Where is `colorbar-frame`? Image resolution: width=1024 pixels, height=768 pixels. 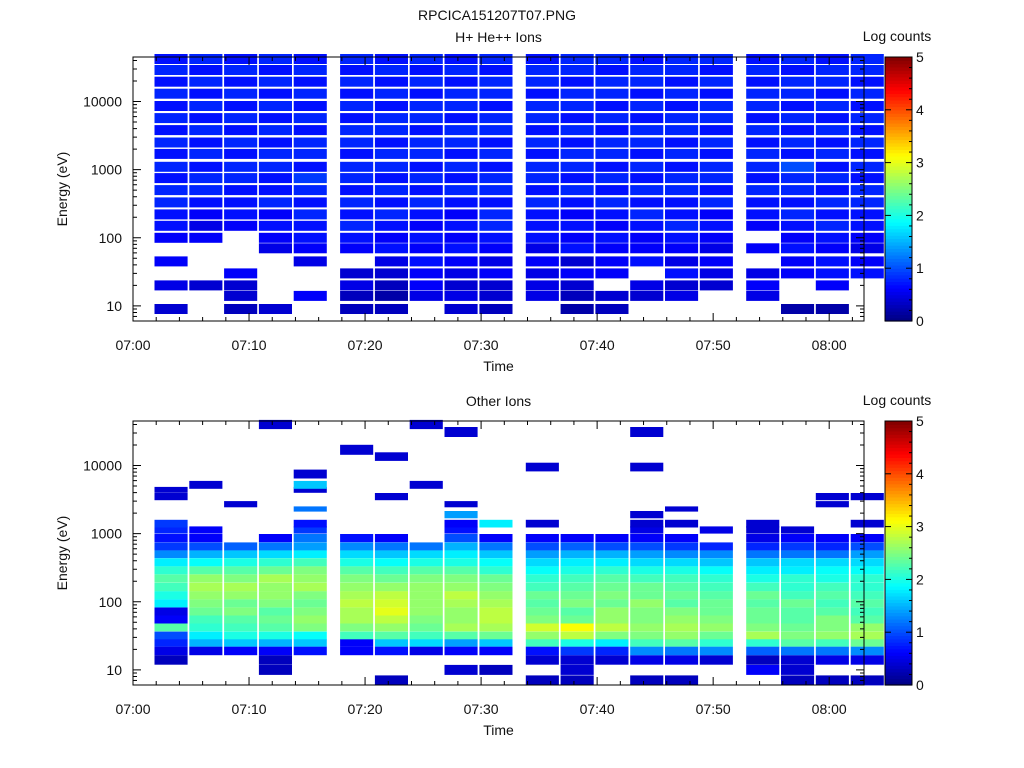
colorbar-frame is located at coordinates (898, 189).